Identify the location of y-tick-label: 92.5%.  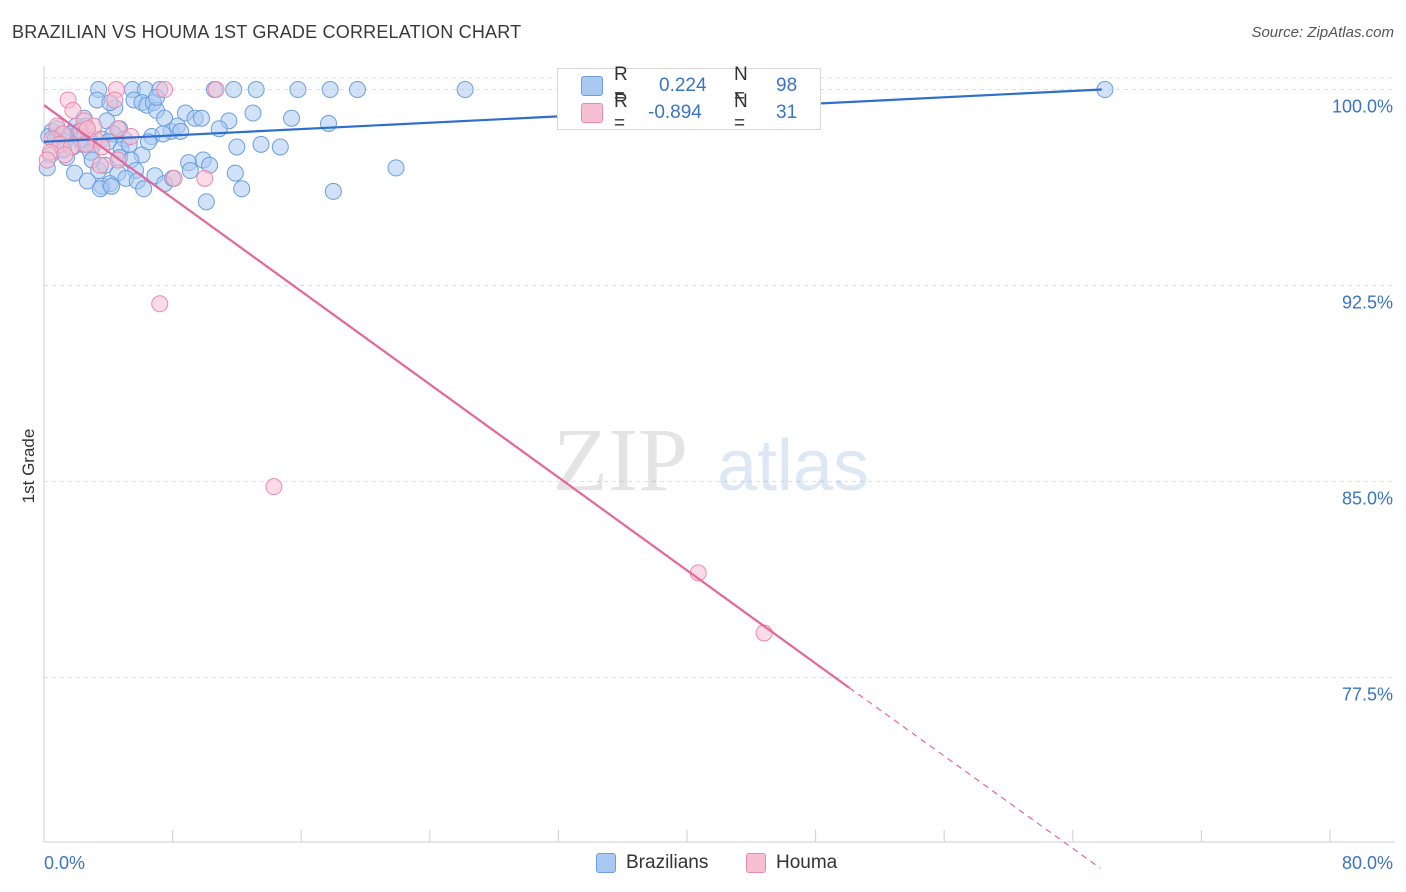
(1367, 302).